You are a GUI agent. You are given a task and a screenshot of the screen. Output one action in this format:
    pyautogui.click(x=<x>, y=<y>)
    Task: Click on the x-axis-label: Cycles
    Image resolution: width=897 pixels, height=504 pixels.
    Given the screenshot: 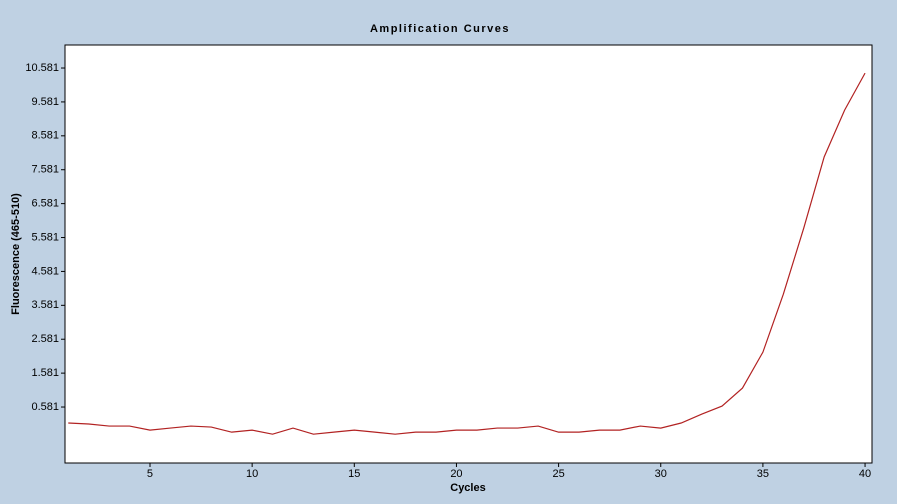 What is the action you would take?
    pyautogui.click(x=467, y=488)
    